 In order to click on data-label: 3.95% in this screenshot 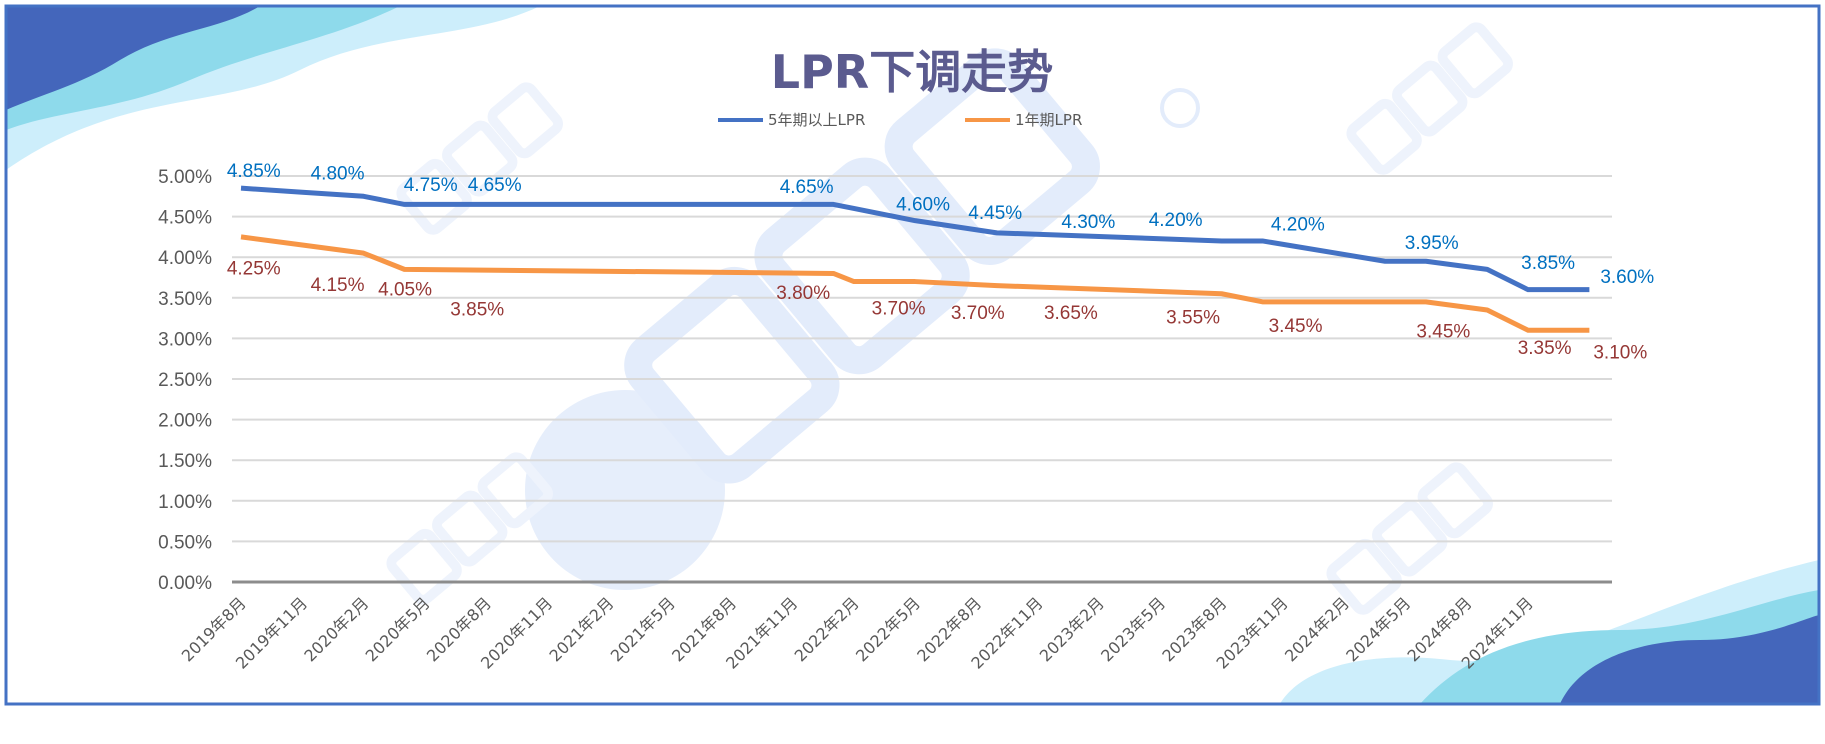, I will do `click(1432, 243)`.